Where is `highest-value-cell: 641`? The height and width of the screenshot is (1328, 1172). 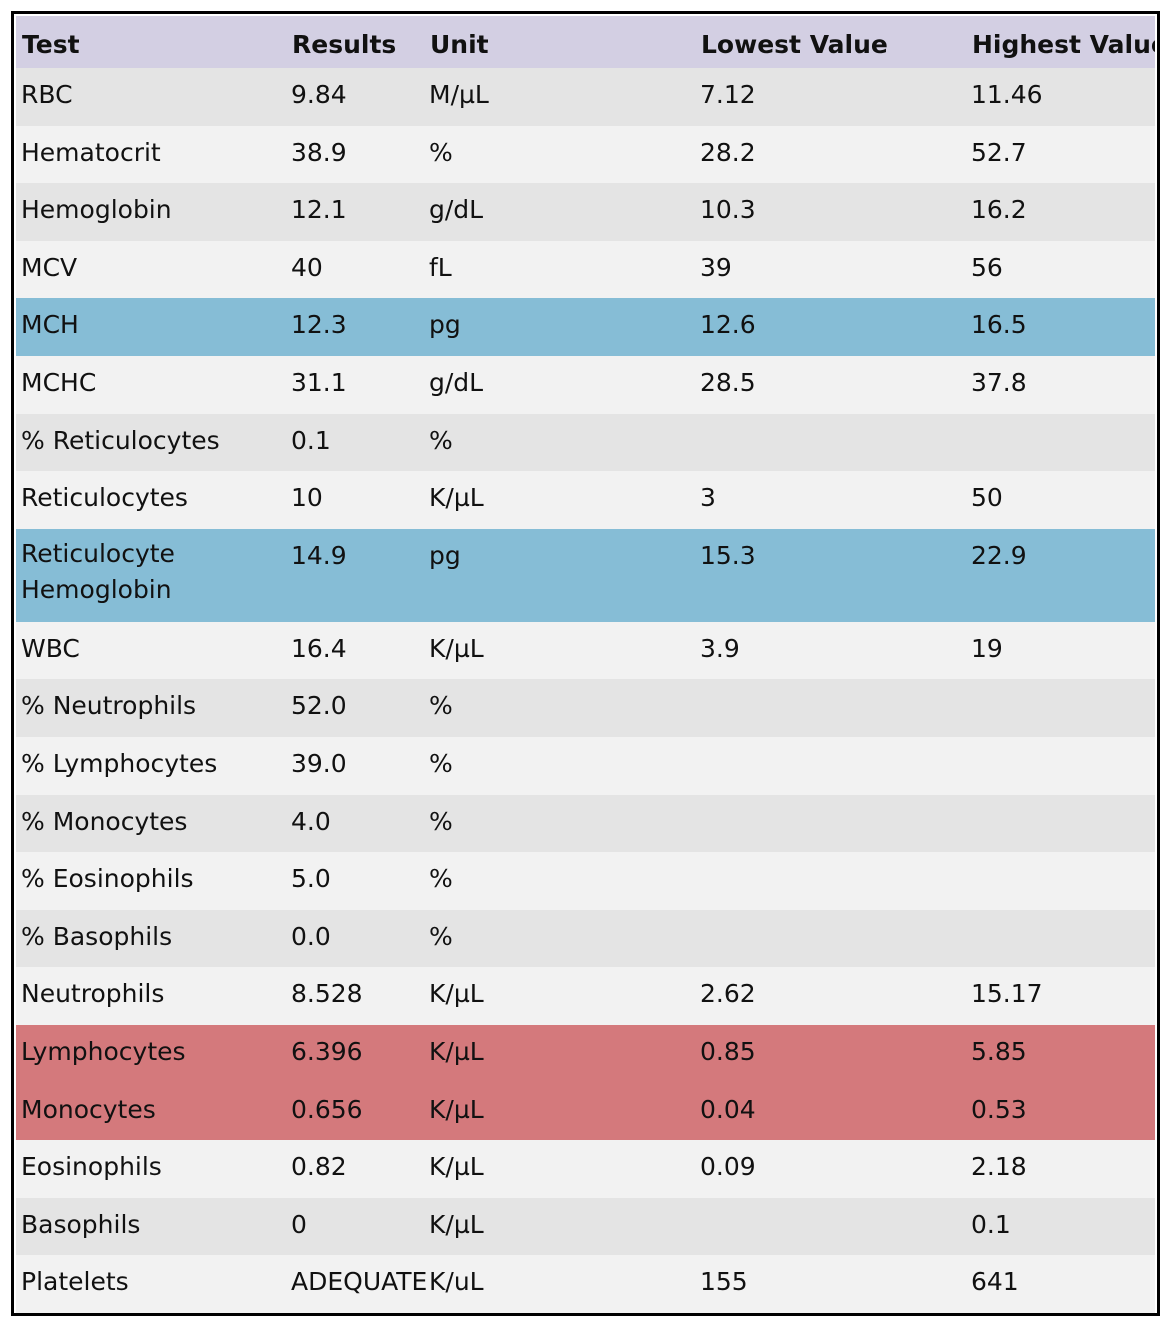
highest-value-cell: 641 is located at coordinates (1060, 1284).